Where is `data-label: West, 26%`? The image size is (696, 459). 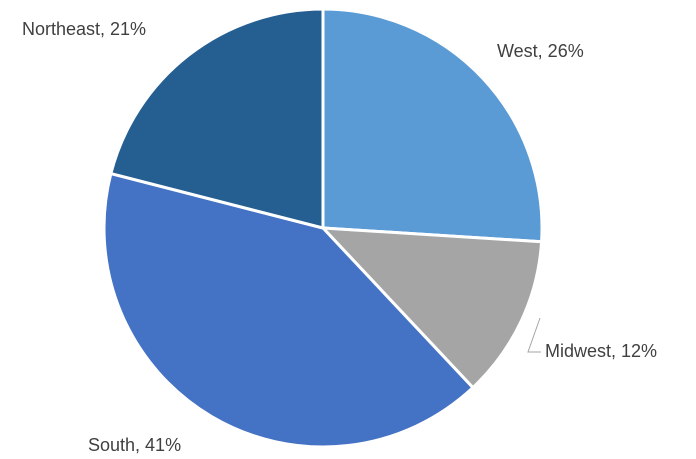
data-label: West, 26% is located at coordinates (540, 51).